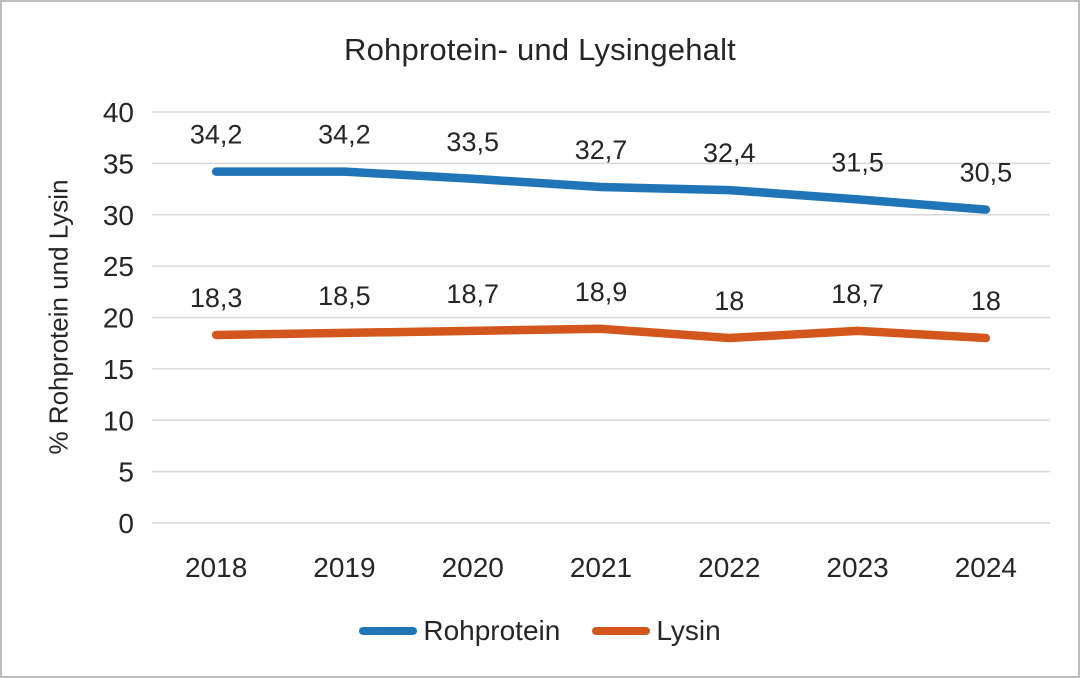 The width and height of the screenshot is (1080, 678). I want to click on legend-item-lysin: Lysin, so click(656, 631).